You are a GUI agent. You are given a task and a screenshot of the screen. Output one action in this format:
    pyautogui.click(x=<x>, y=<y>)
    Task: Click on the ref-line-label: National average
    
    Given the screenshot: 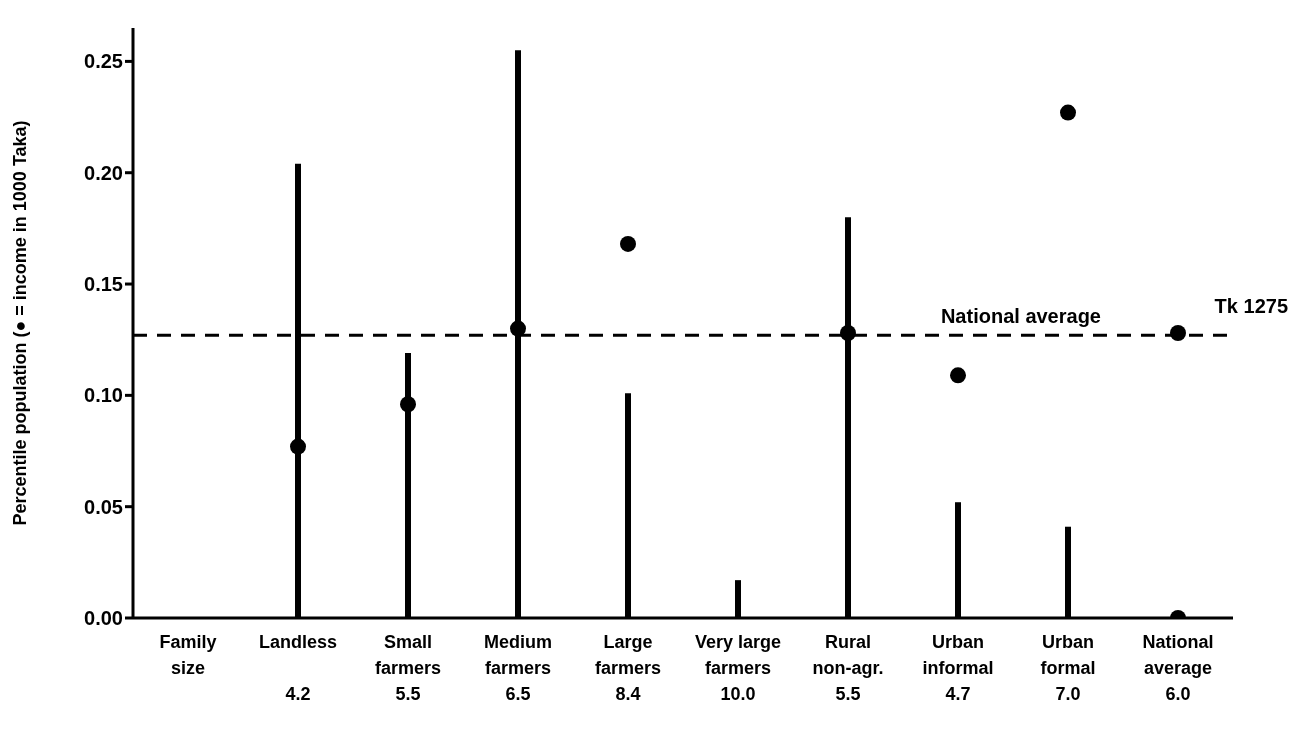 What is the action you would take?
    pyautogui.click(x=1020, y=316)
    